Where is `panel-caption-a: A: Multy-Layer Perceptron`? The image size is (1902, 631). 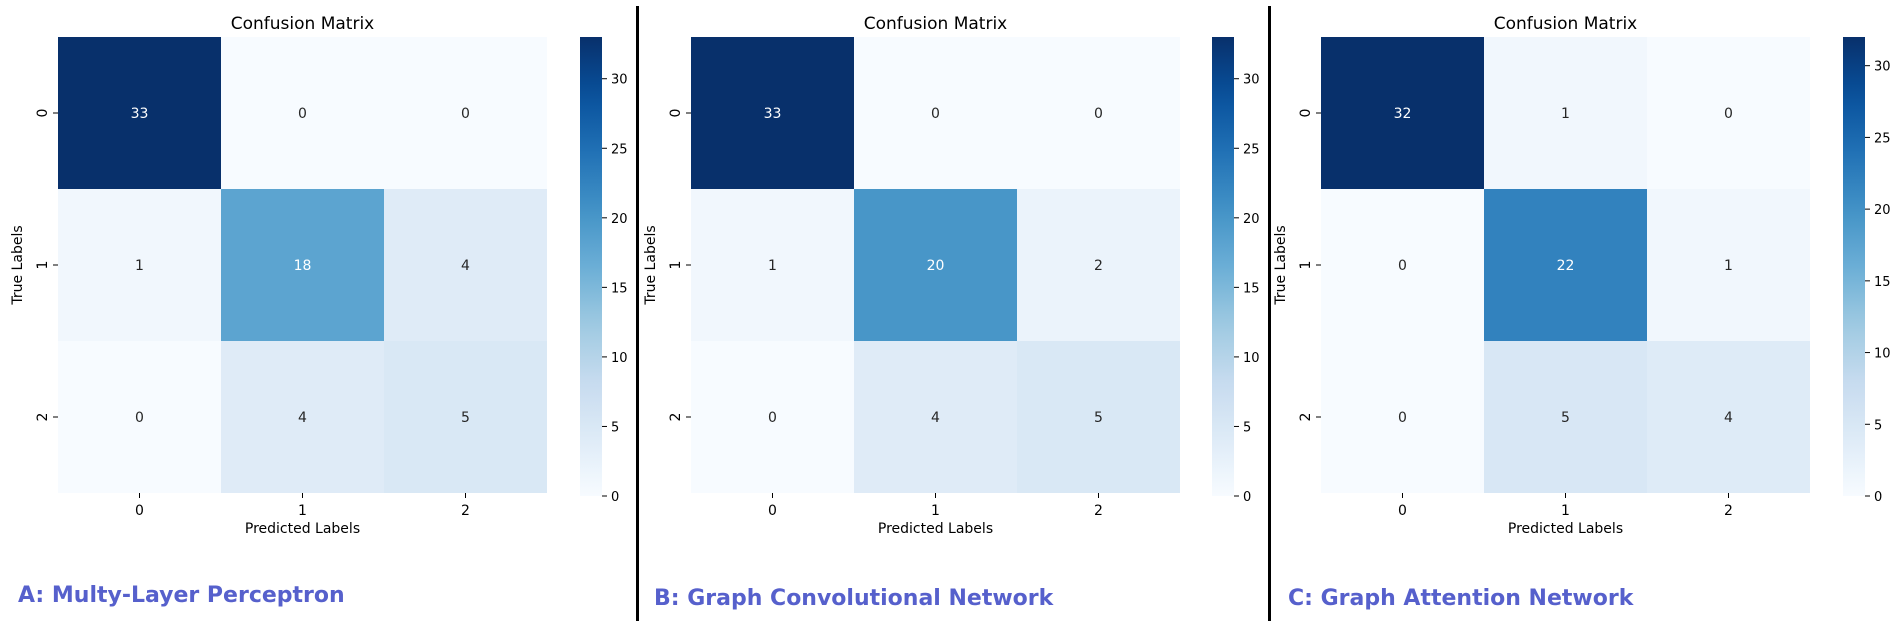 panel-caption-a: A: Multy-Layer Perceptron is located at coordinates (181, 595).